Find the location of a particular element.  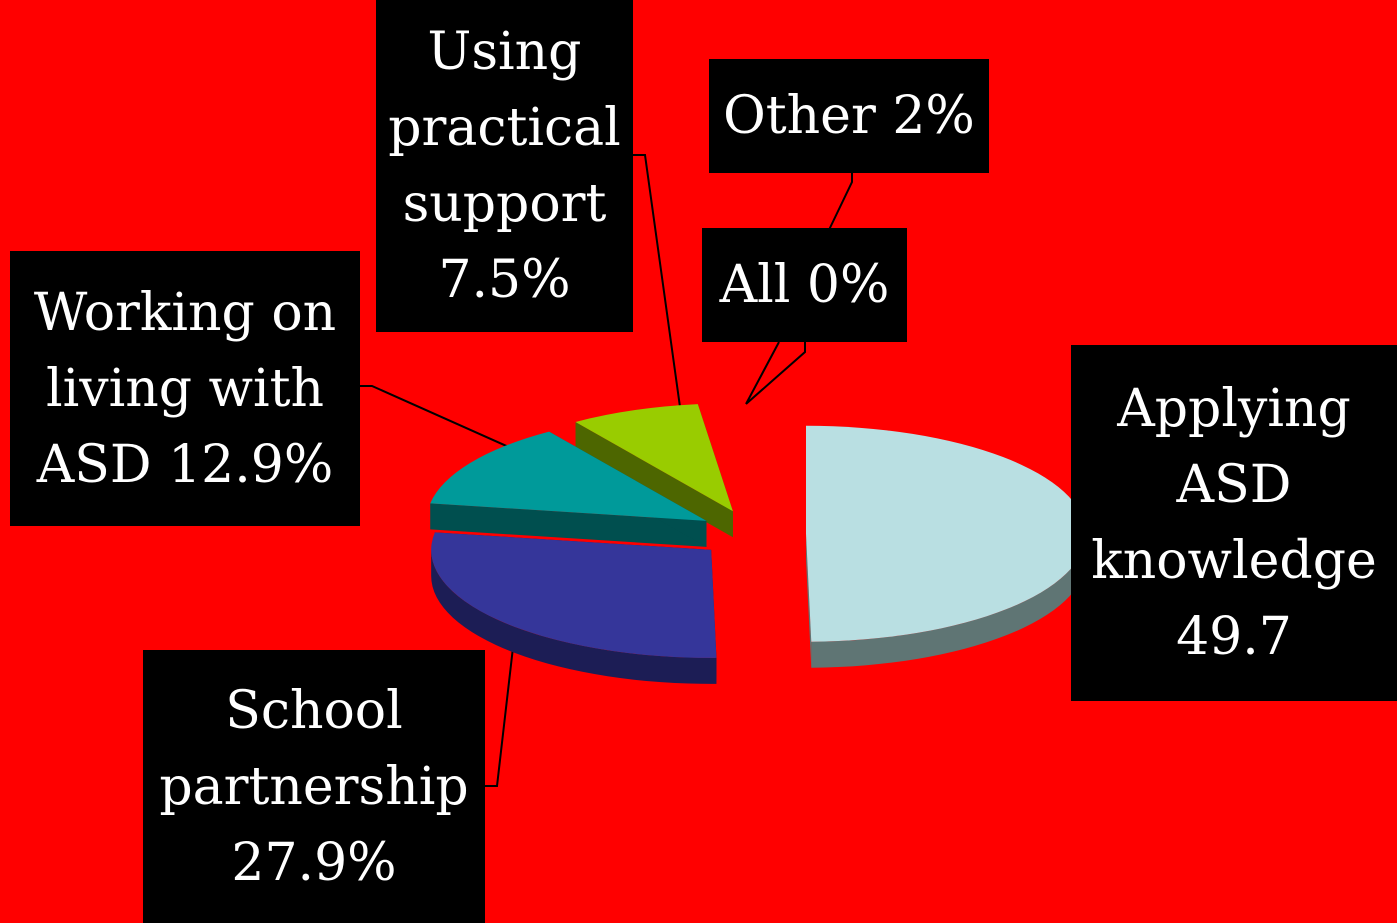

data-label-using-practical-support: Using practical support 7.5% is located at coordinates (504, 166).